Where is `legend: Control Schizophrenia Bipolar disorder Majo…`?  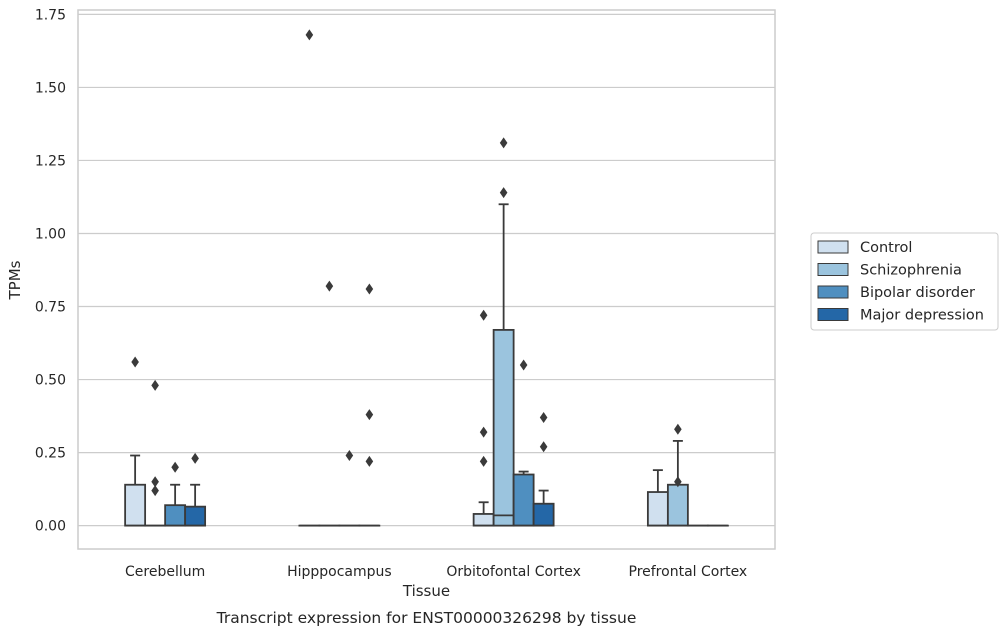
legend: Control Schizophrenia Bipolar disorder Majo… is located at coordinates (904, 281).